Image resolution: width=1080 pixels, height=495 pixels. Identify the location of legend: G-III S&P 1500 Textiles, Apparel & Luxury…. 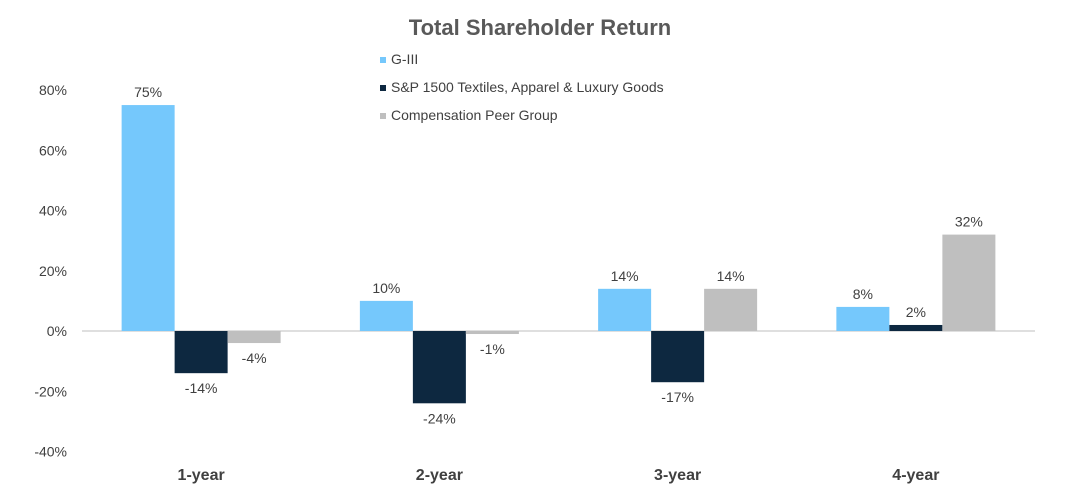
(522, 87).